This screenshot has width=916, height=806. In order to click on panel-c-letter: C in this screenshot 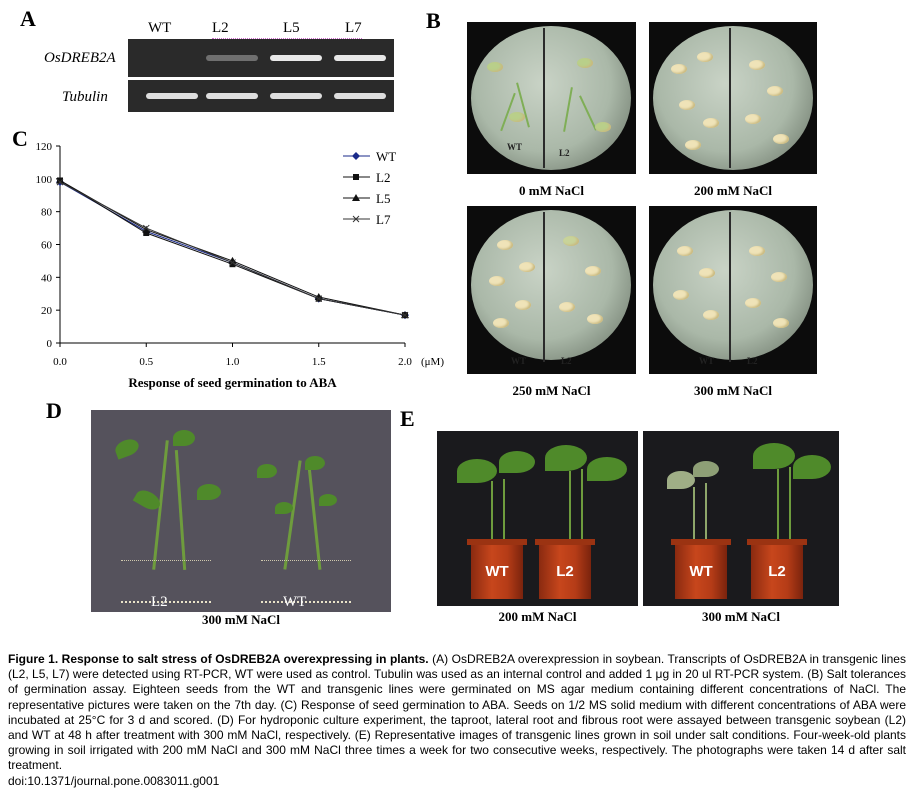, I will do `click(20, 138)`.